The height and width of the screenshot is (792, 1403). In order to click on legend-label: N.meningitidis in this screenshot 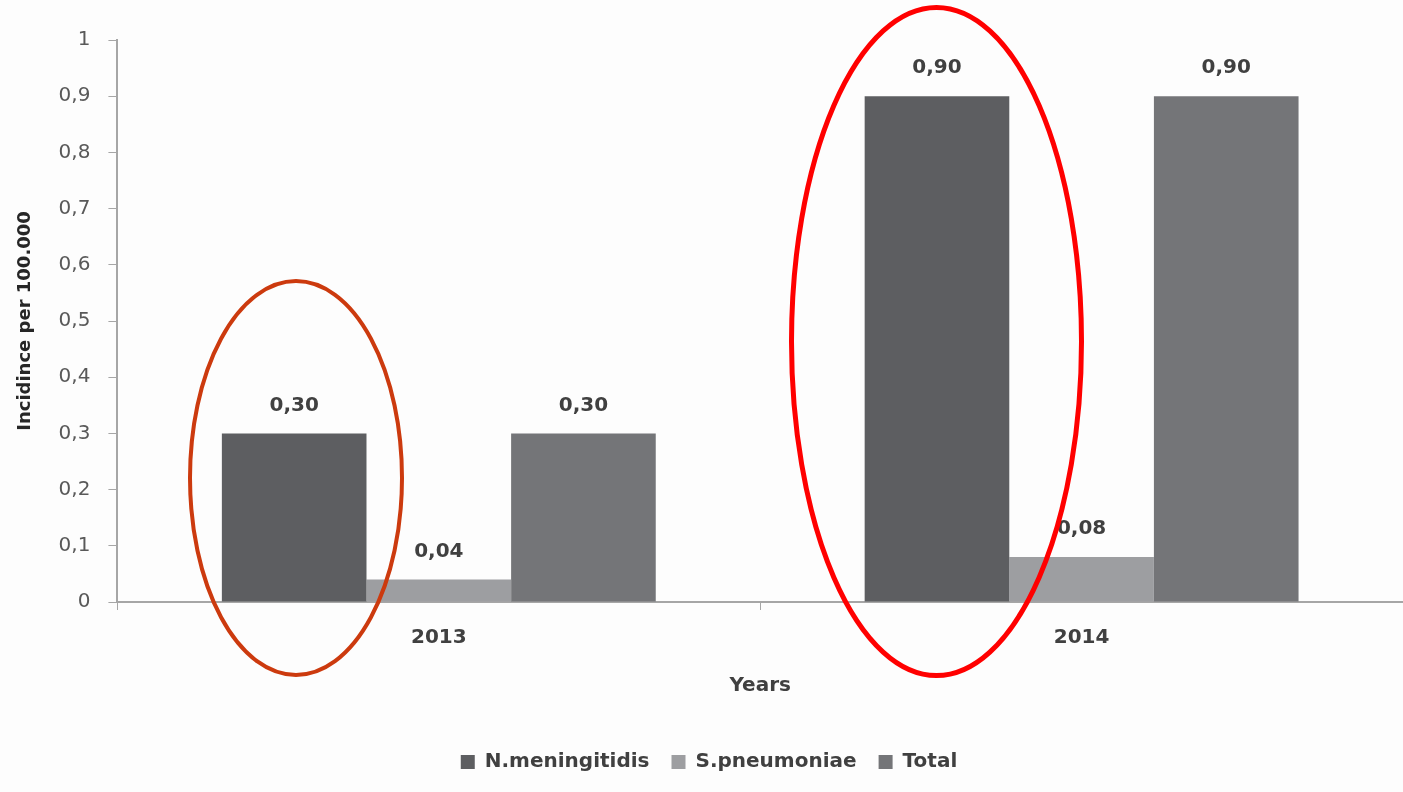, I will do `click(567, 760)`.